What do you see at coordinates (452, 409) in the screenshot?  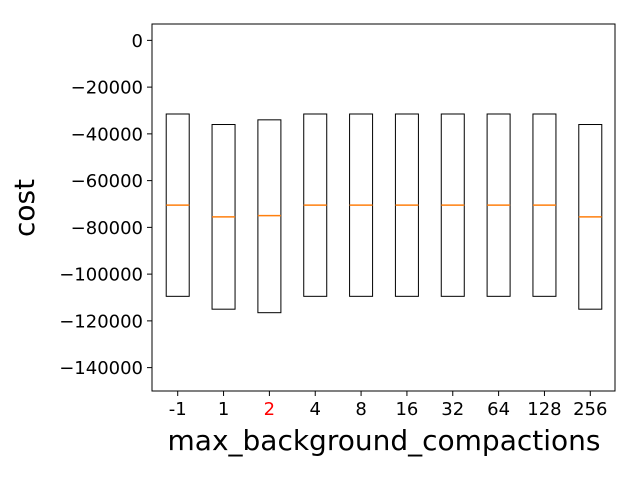 I see `x-tick-label: 32` at bounding box center [452, 409].